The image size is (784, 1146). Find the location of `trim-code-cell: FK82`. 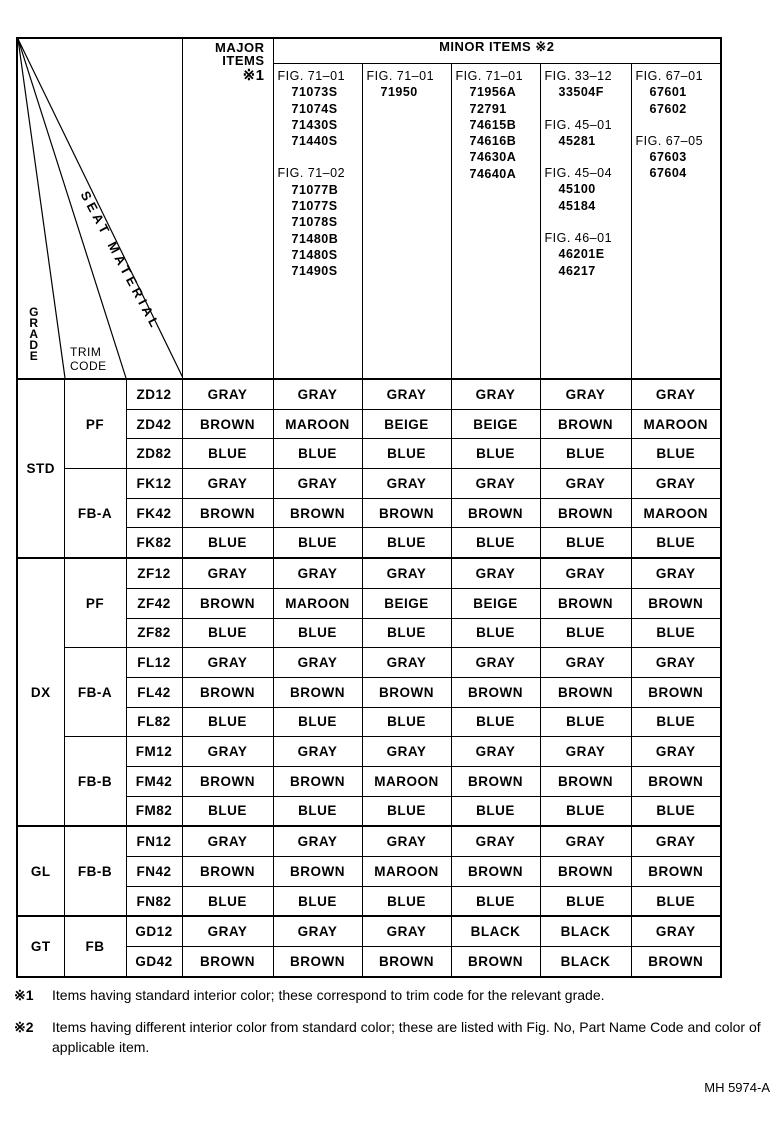

trim-code-cell: FK82 is located at coordinates (154, 543).